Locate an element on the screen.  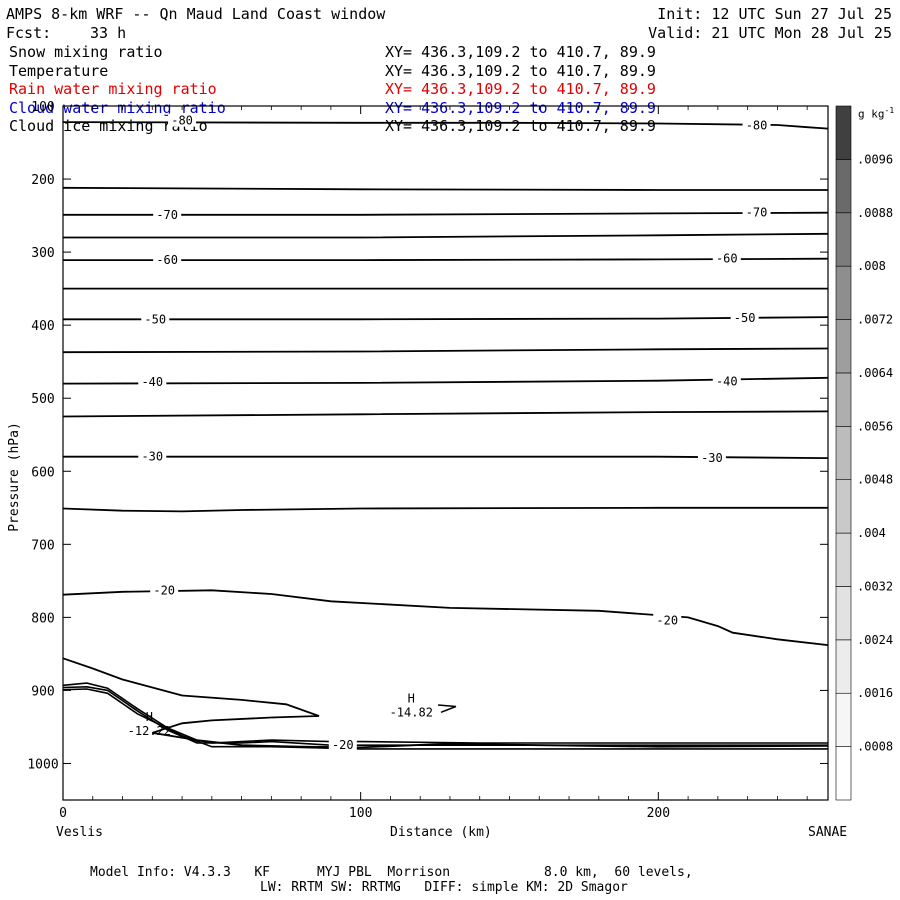
y-axis-title: Pressure (hPa) is located at coordinates (14, 477).